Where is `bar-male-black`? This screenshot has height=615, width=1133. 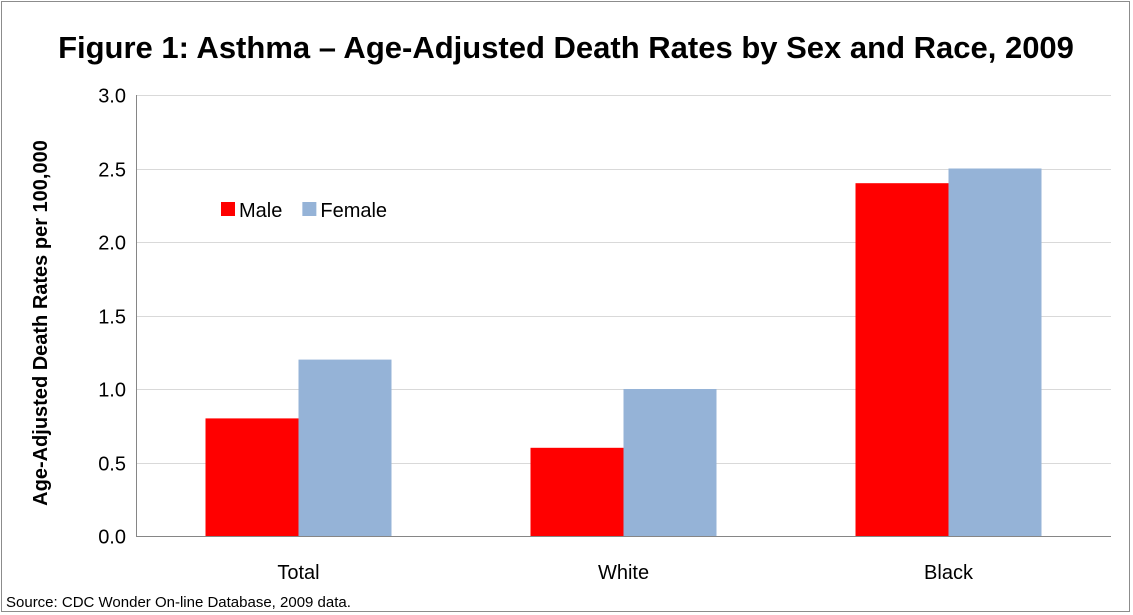
bar-male-black is located at coordinates (902, 359).